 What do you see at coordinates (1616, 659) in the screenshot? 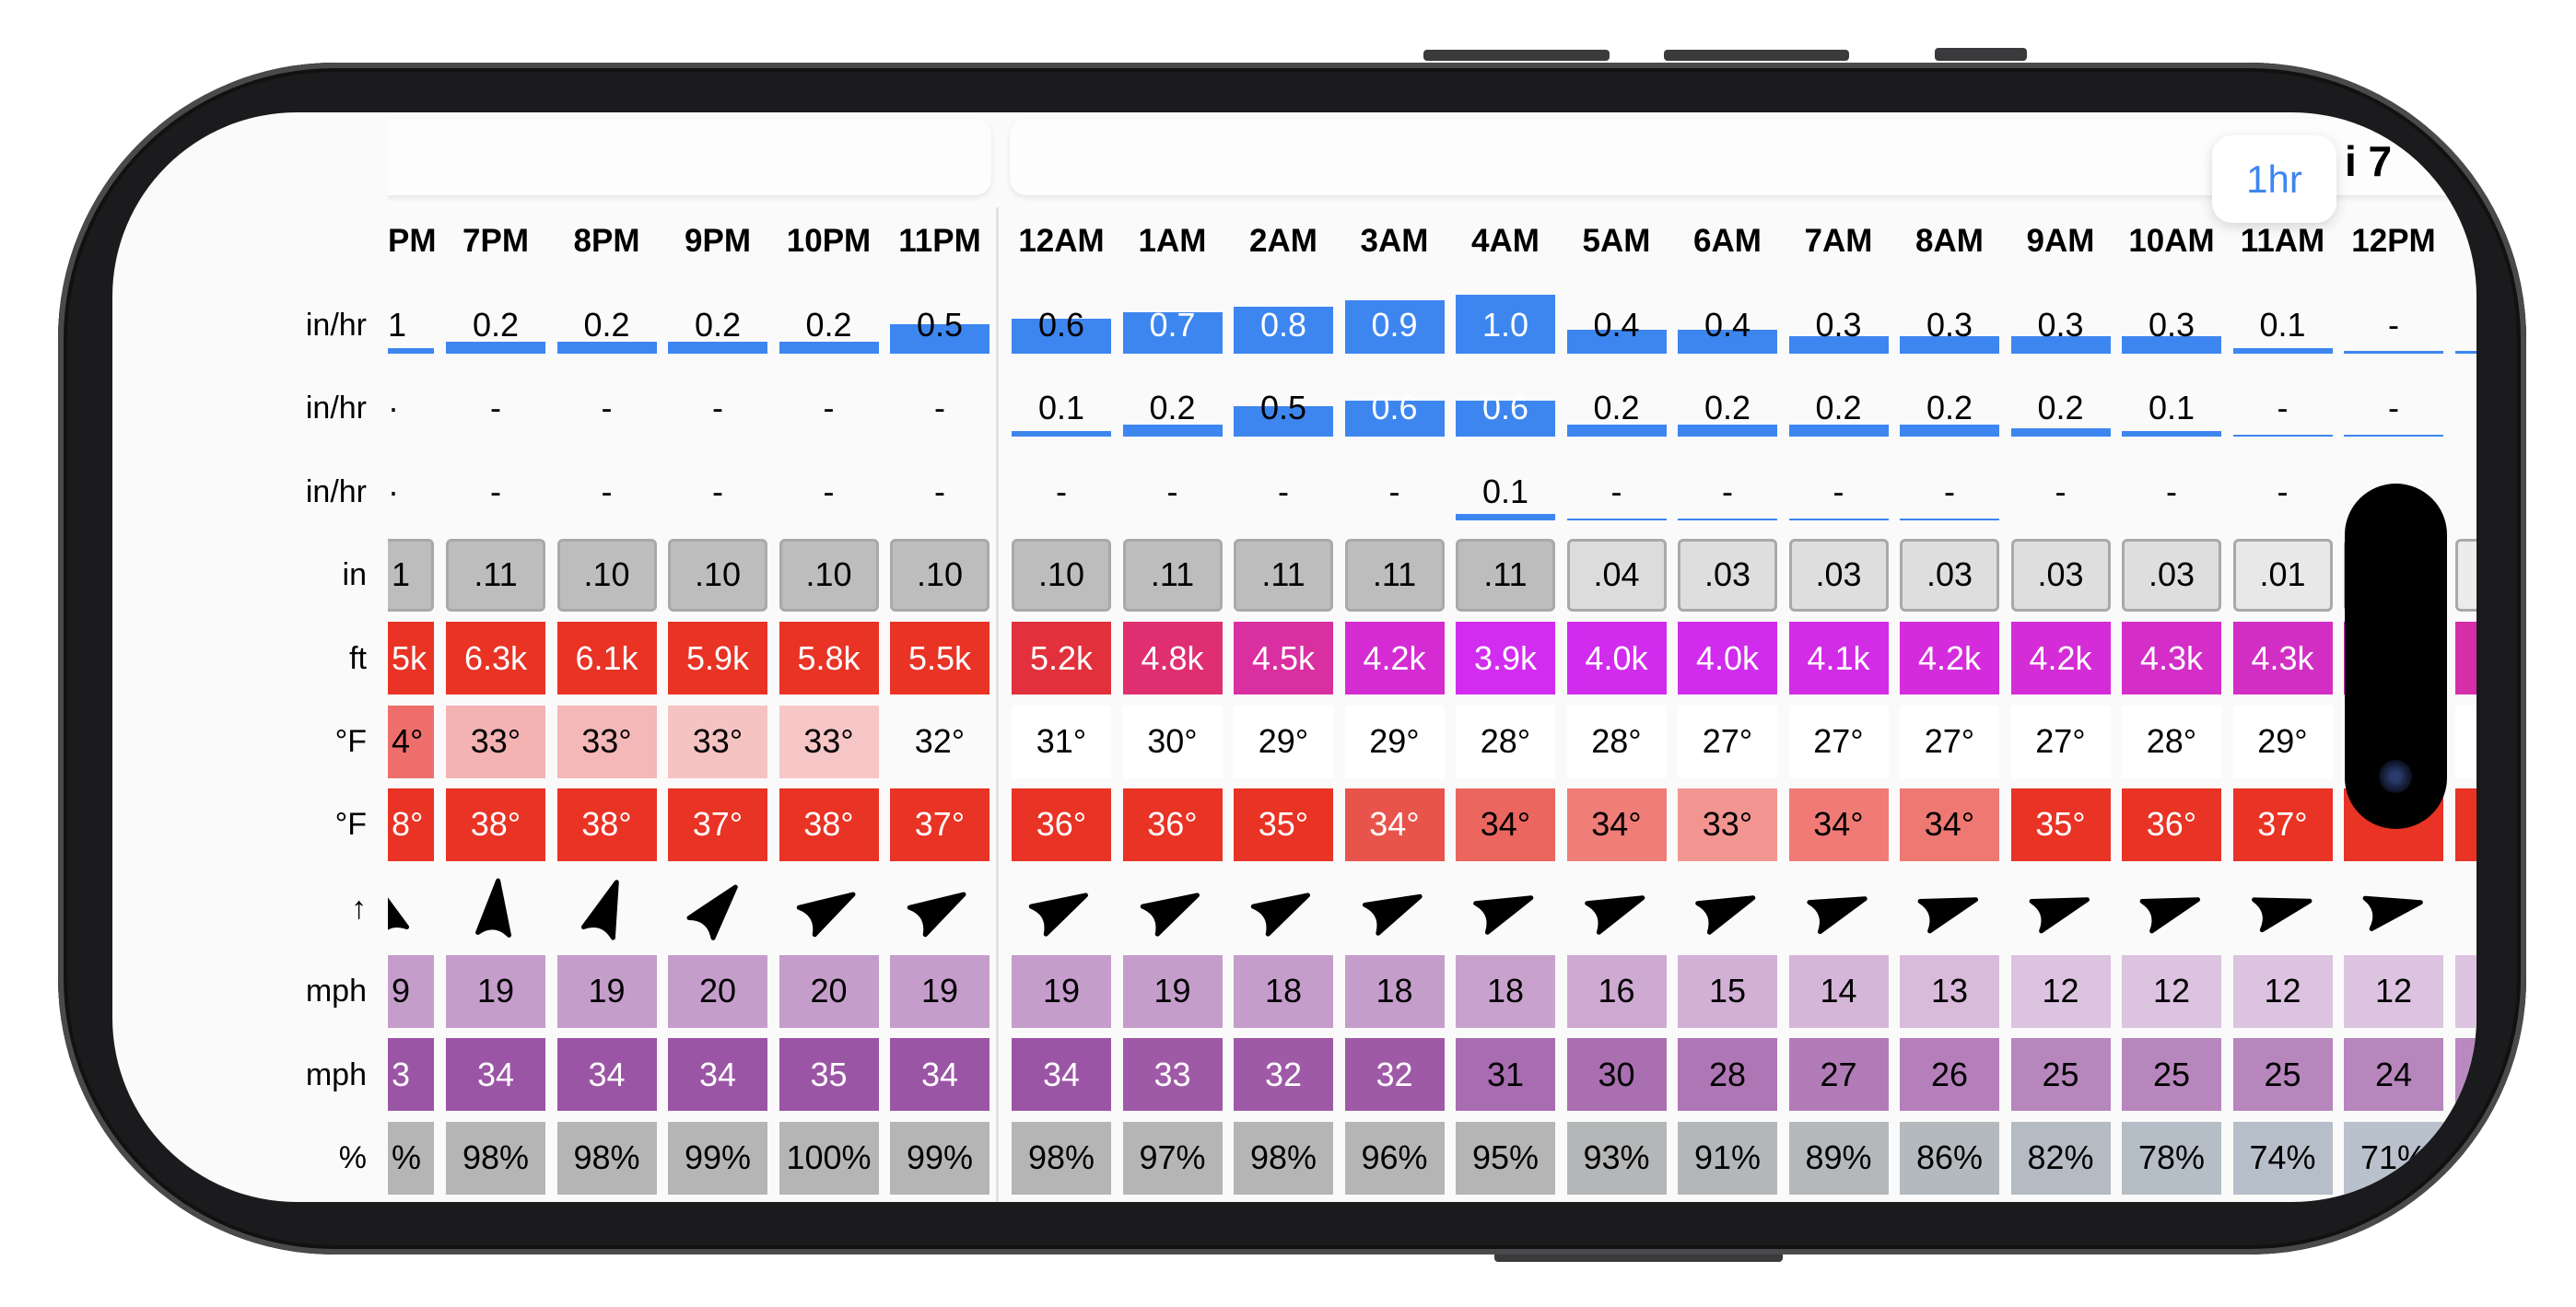
I see `forecast-cell: 4.0k` at bounding box center [1616, 659].